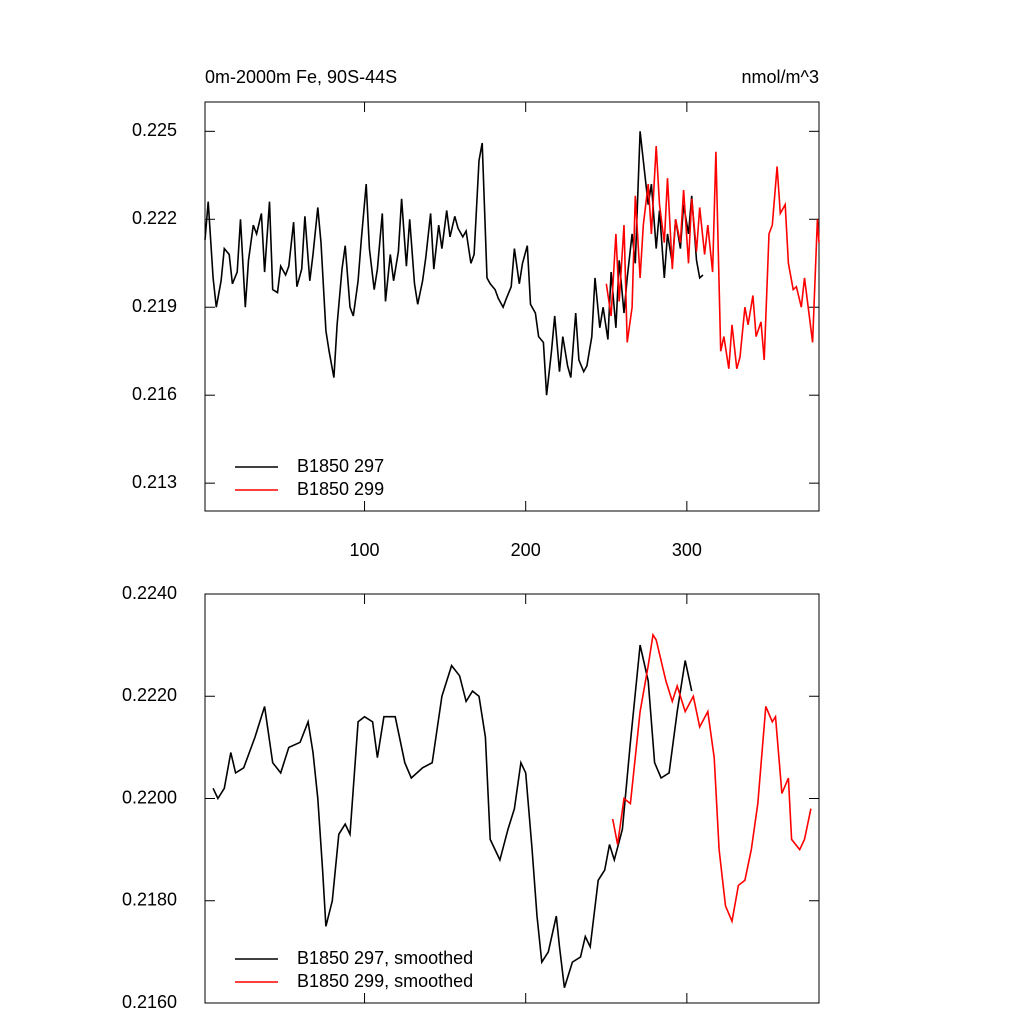 This screenshot has width=1024, height=1024. What do you see at coordinates (149, 593) in the screenshot?
I see `y-tick-label: 0.2240` at bounding box center [149, 593].